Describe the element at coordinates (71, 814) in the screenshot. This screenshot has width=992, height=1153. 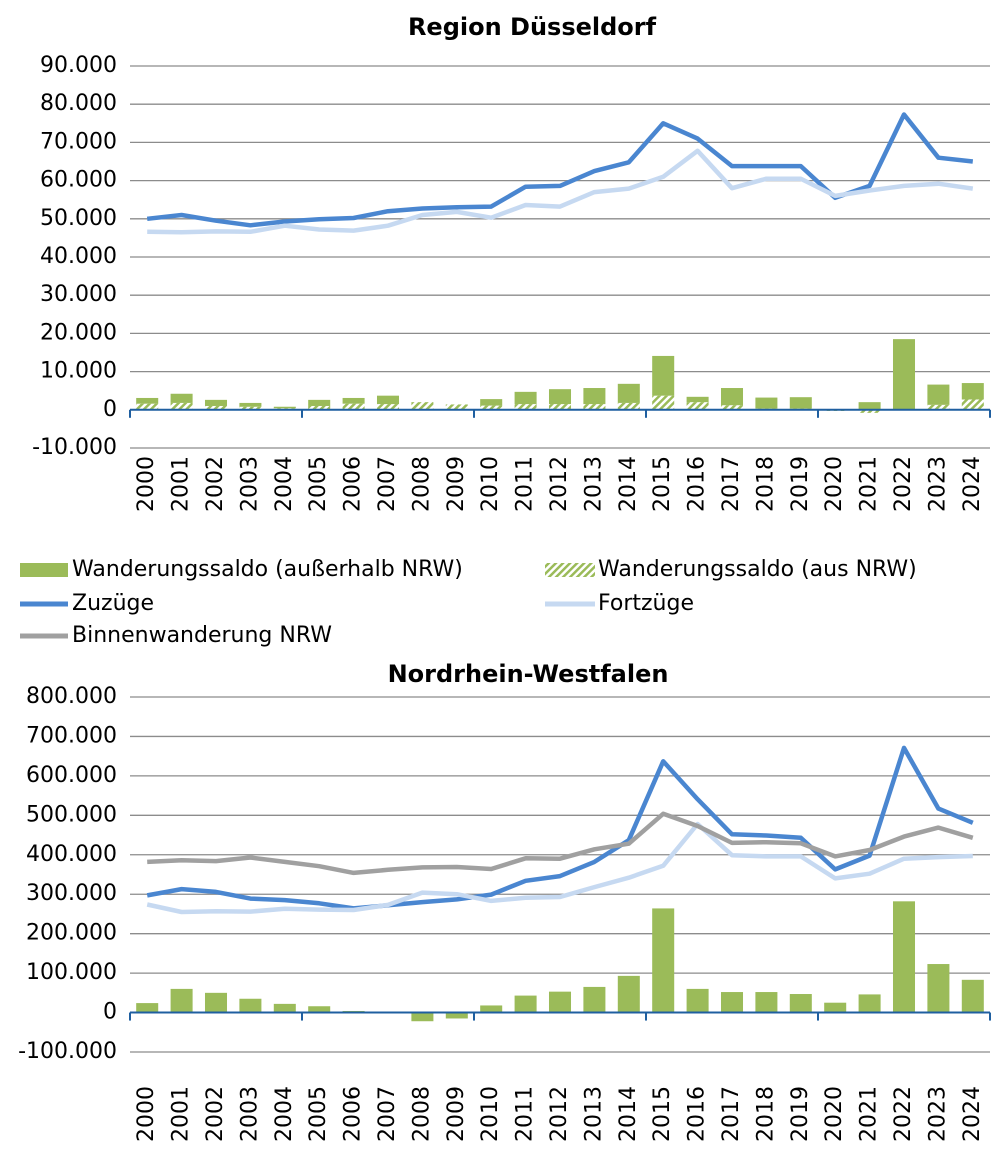
I see `y-tick-label: 500.000` at that location.